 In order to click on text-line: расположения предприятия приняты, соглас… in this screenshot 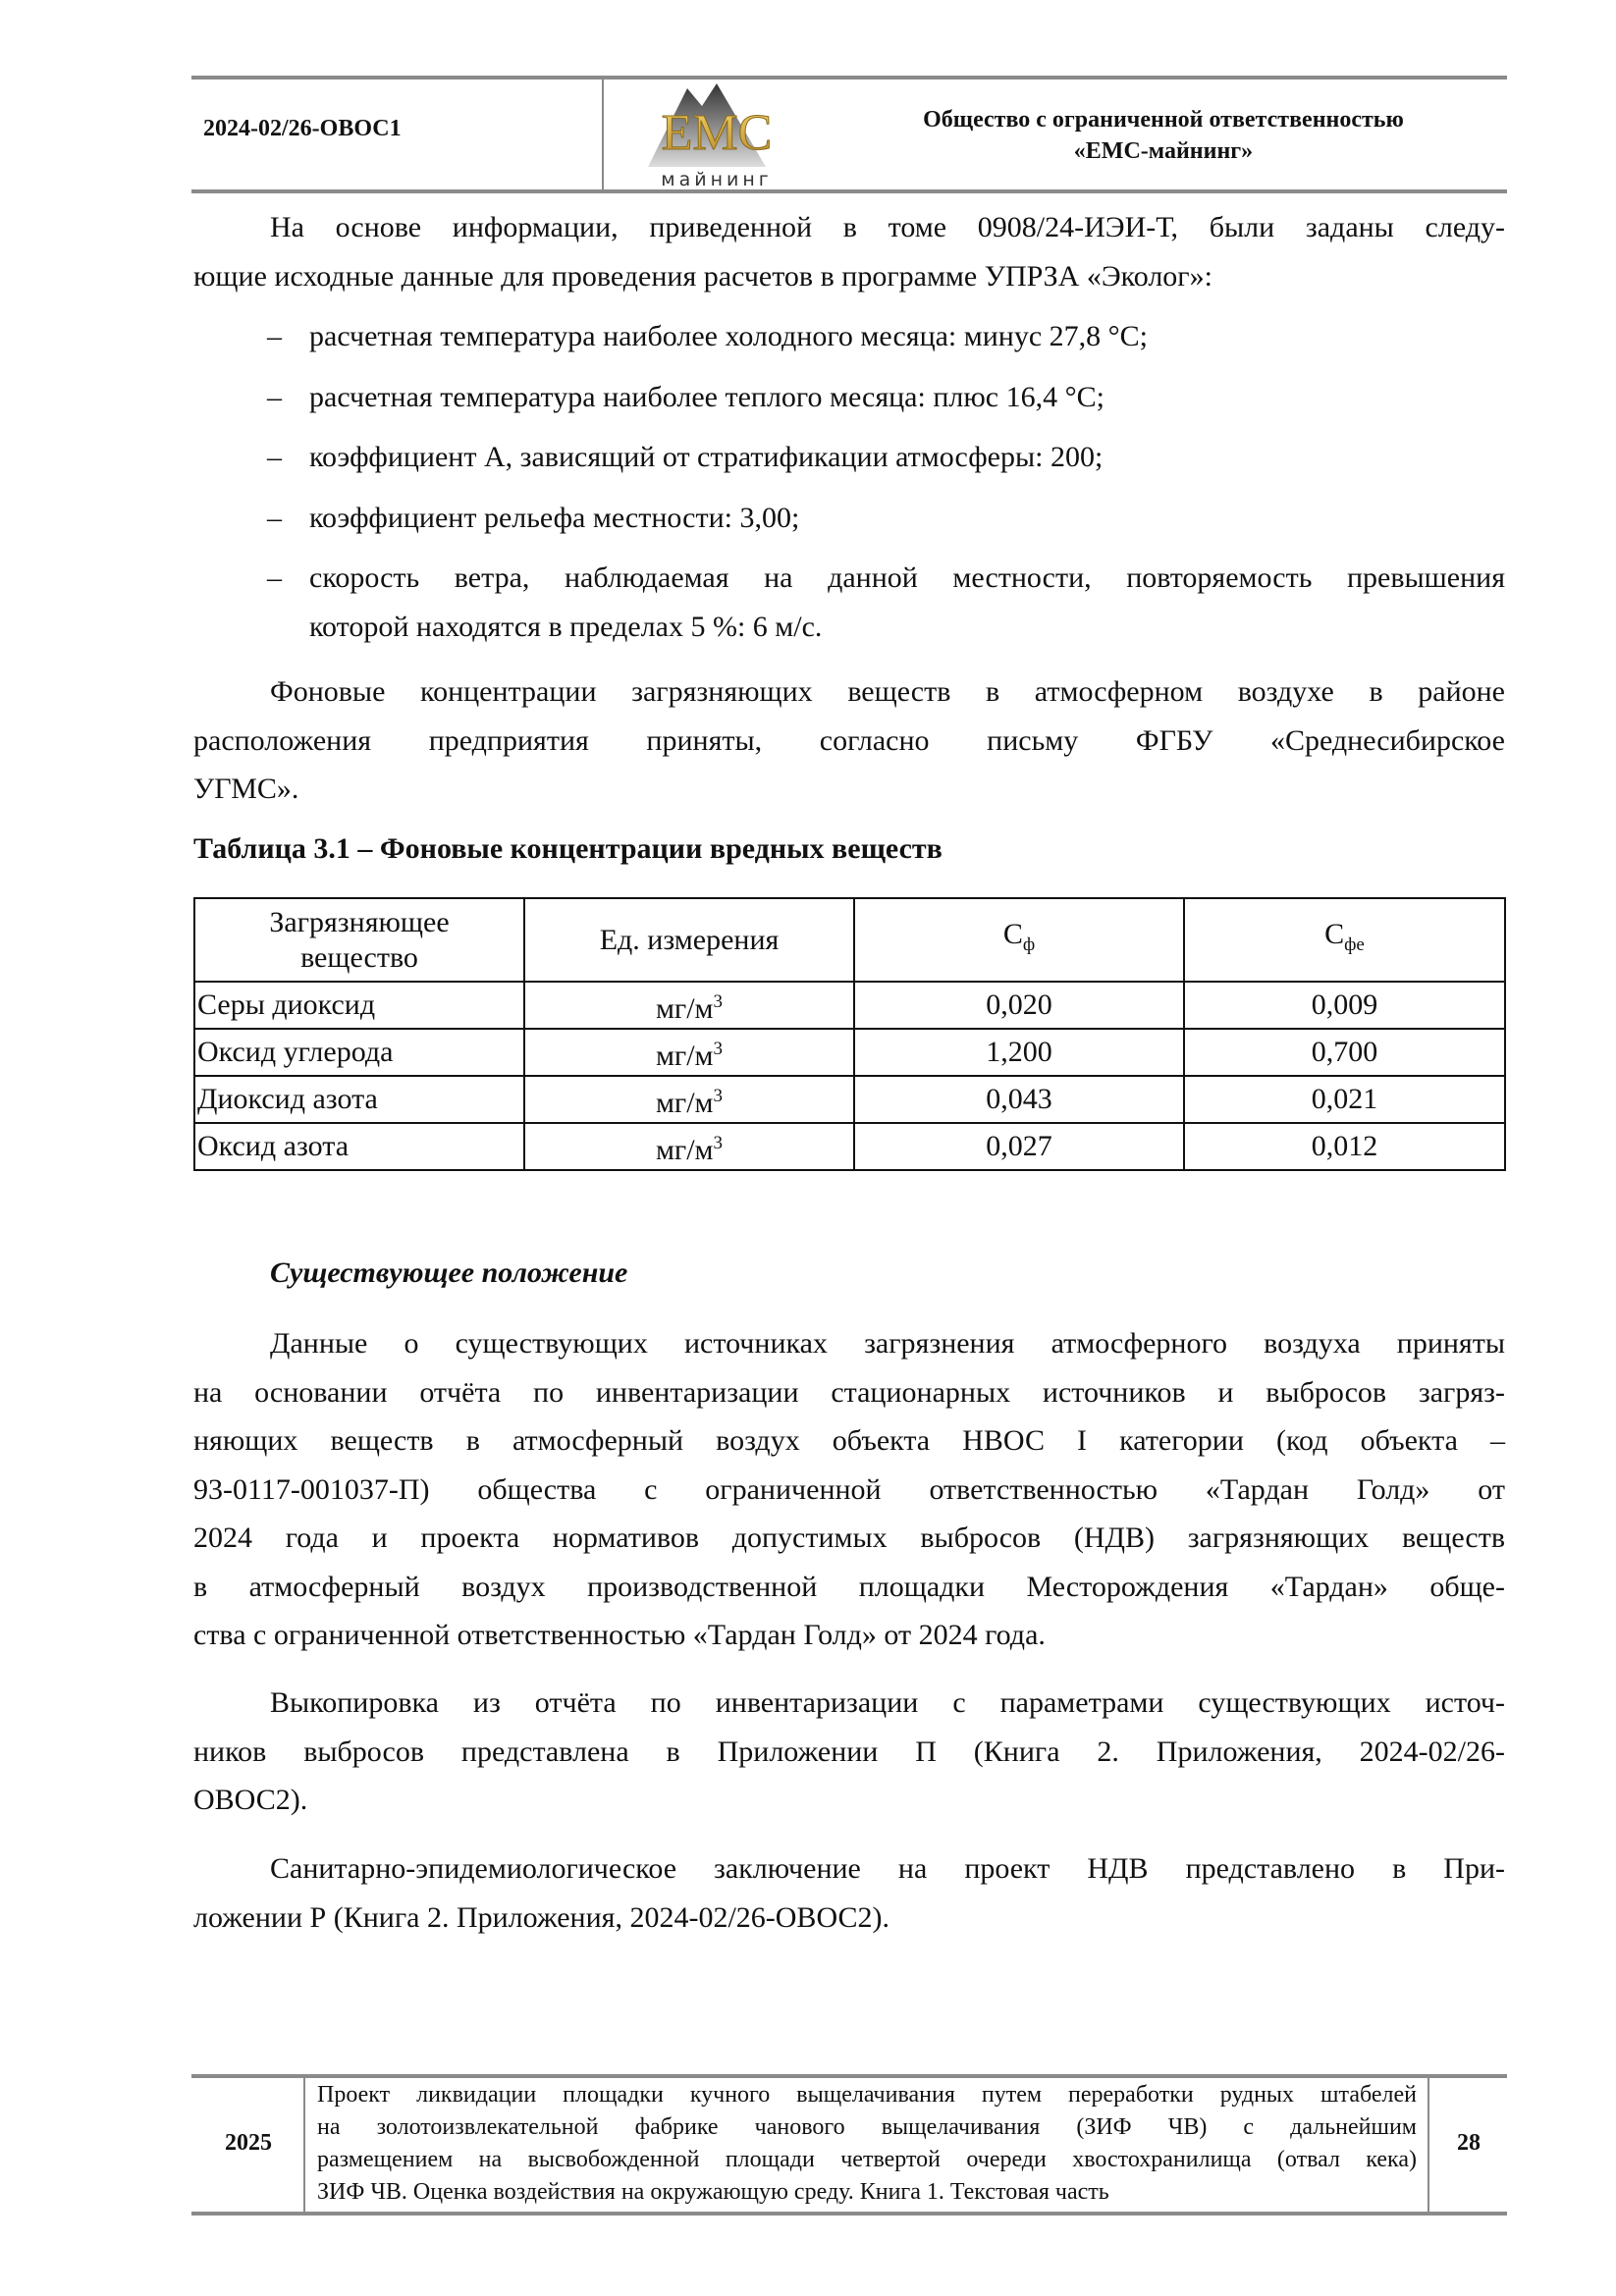, I will do `click(849, 740)`.